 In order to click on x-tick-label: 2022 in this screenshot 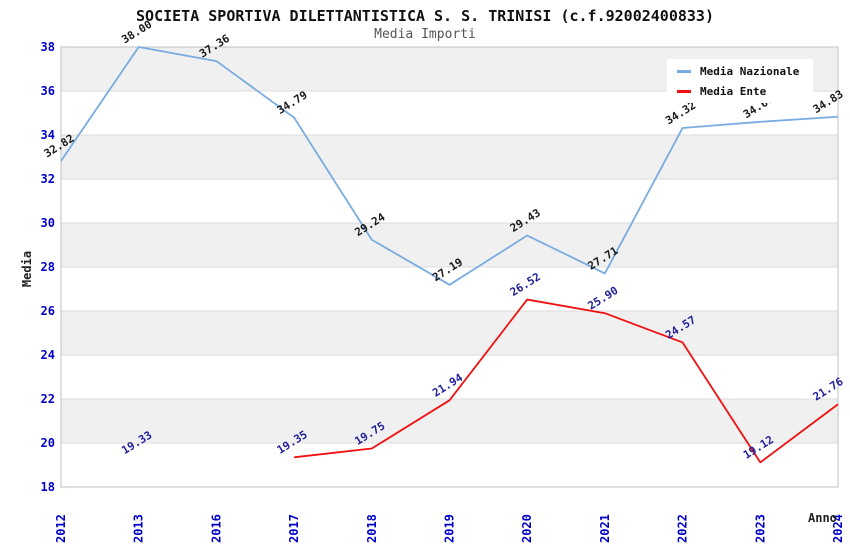, I will do `click(683, 528)`.